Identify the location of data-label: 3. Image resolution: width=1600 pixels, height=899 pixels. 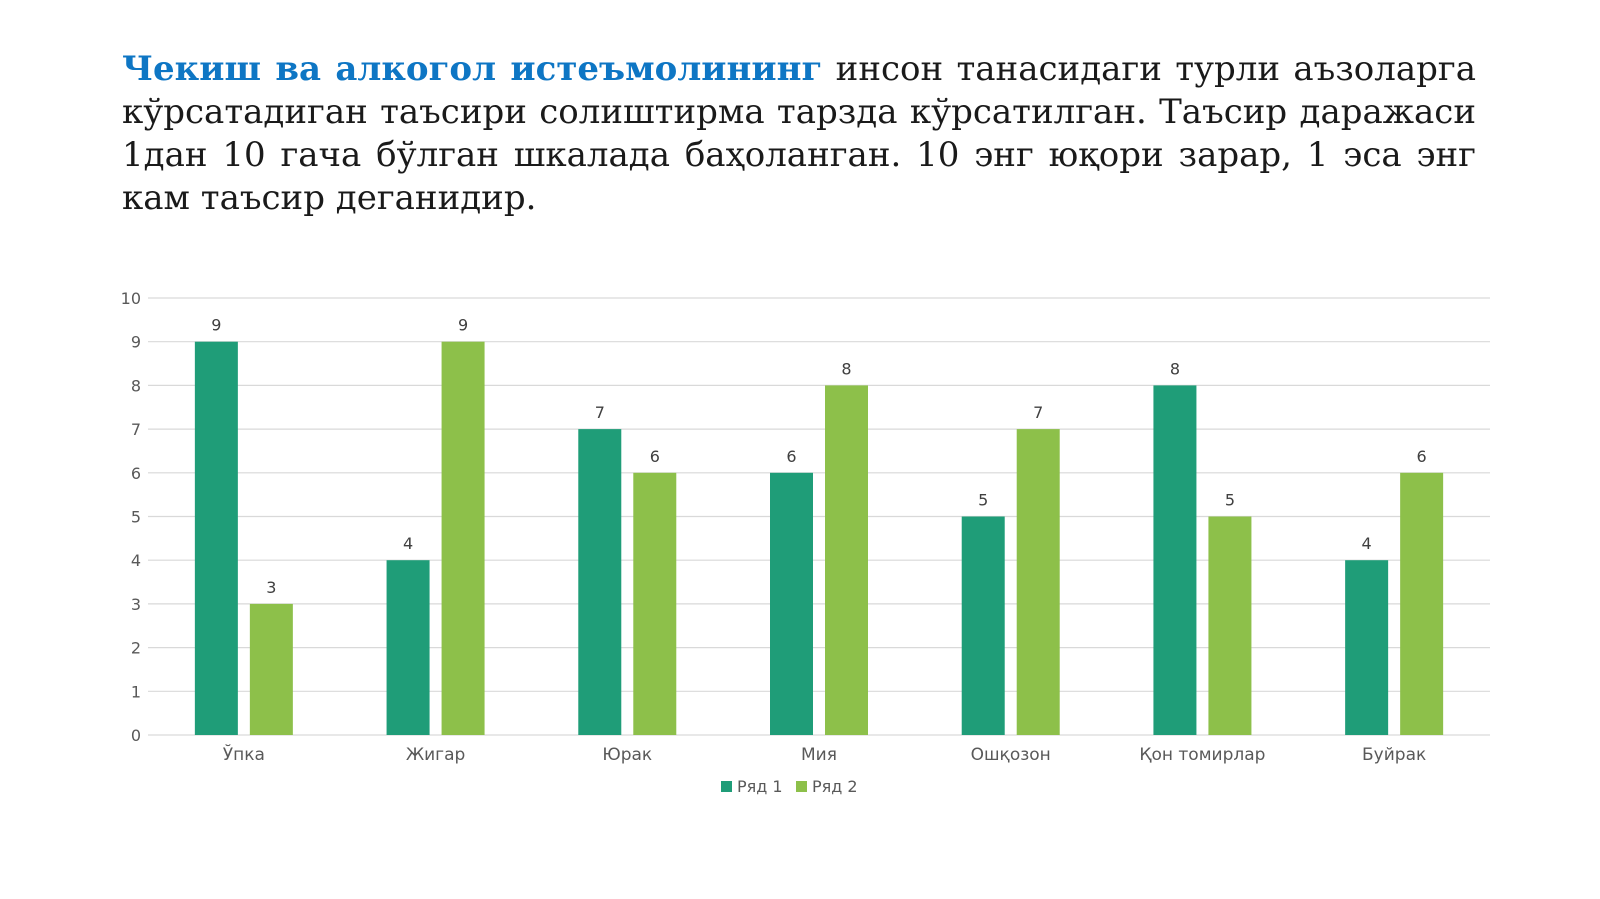
(271, 587).